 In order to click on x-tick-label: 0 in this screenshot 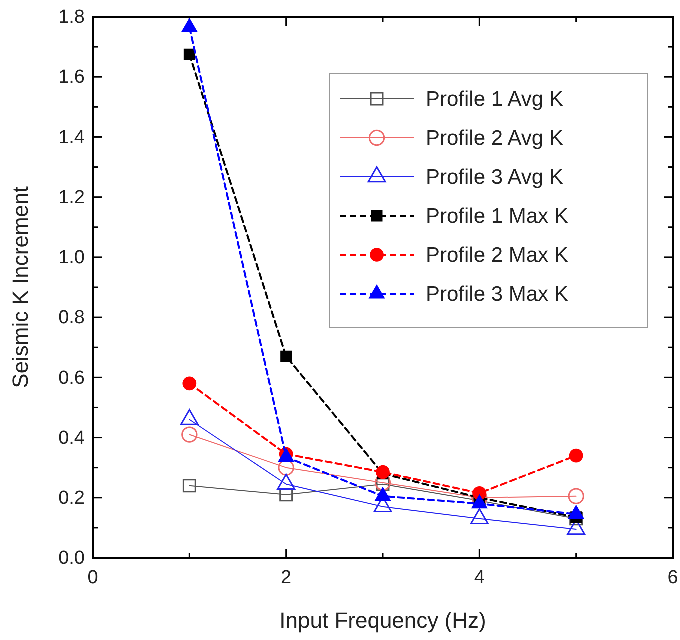, I will do `click(93, 577)`.